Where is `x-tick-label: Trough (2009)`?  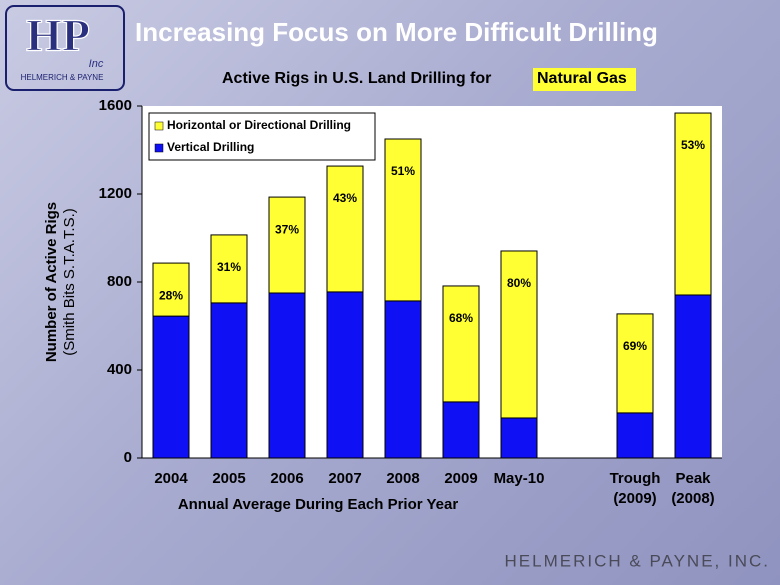
x-tick-label: Trough (2009) is located at coordinates (635, 488).